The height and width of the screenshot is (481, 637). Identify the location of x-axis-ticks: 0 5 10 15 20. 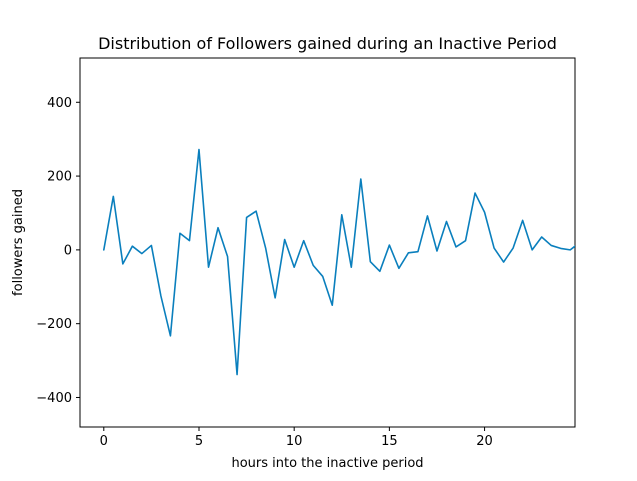
(296, 438).